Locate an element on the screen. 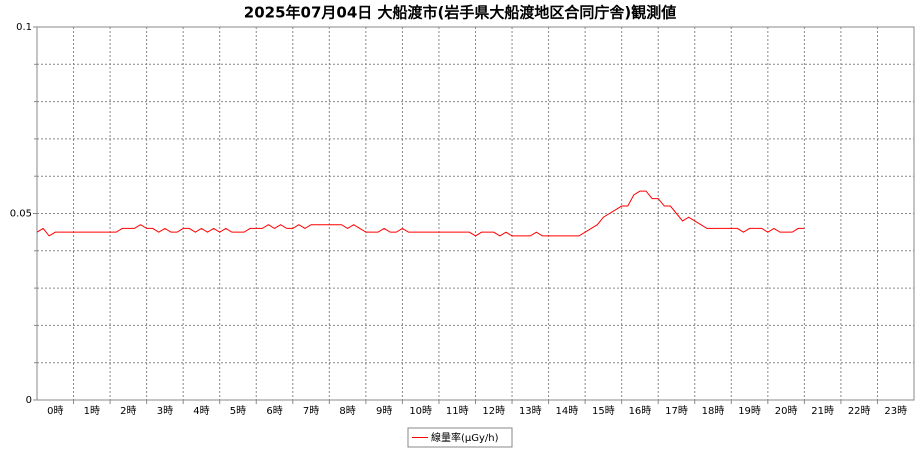 The image size is (920, 450). x-tick-label: 18時 is located at coordinates (713, 411).